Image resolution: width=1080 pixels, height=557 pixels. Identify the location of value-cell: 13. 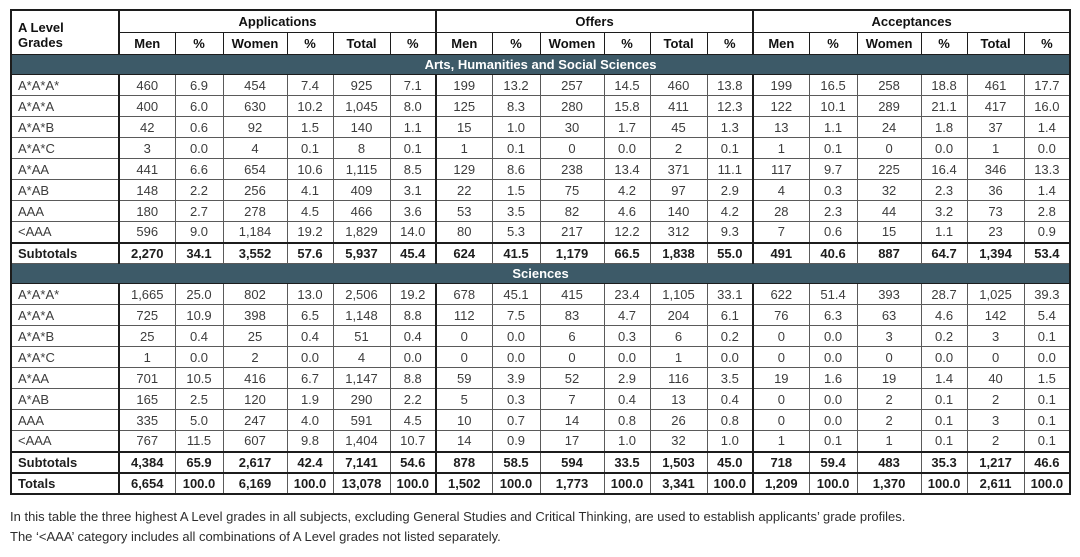
(781, 127).